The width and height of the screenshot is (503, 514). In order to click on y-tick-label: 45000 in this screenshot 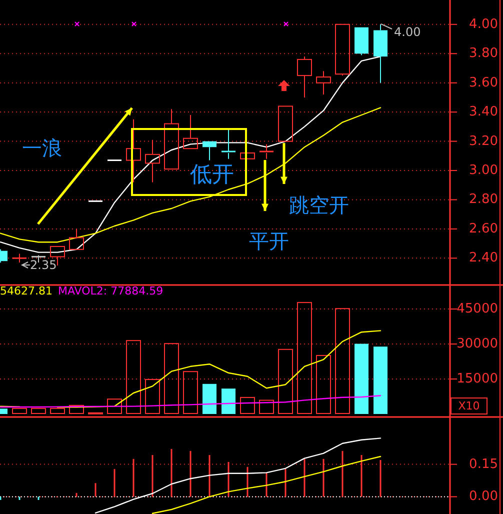, I will do `click(477, 309)`.